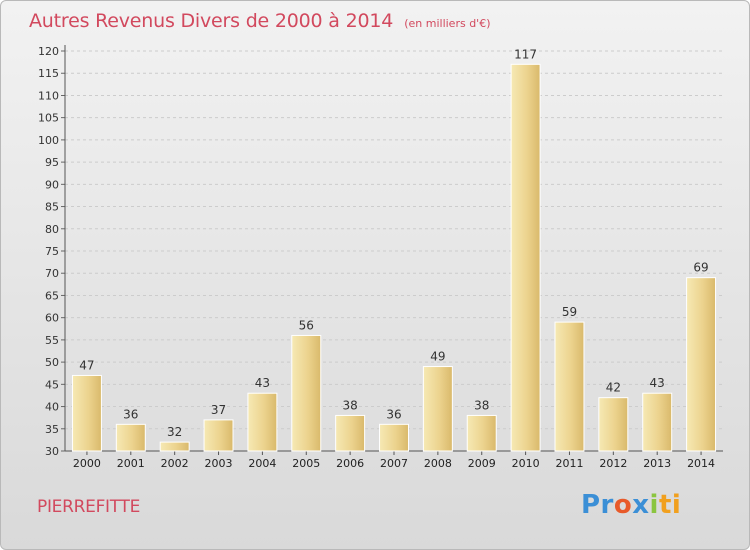 The image size is (750, 550). I want to click on y-tick-label: 35, so click(52, 429).